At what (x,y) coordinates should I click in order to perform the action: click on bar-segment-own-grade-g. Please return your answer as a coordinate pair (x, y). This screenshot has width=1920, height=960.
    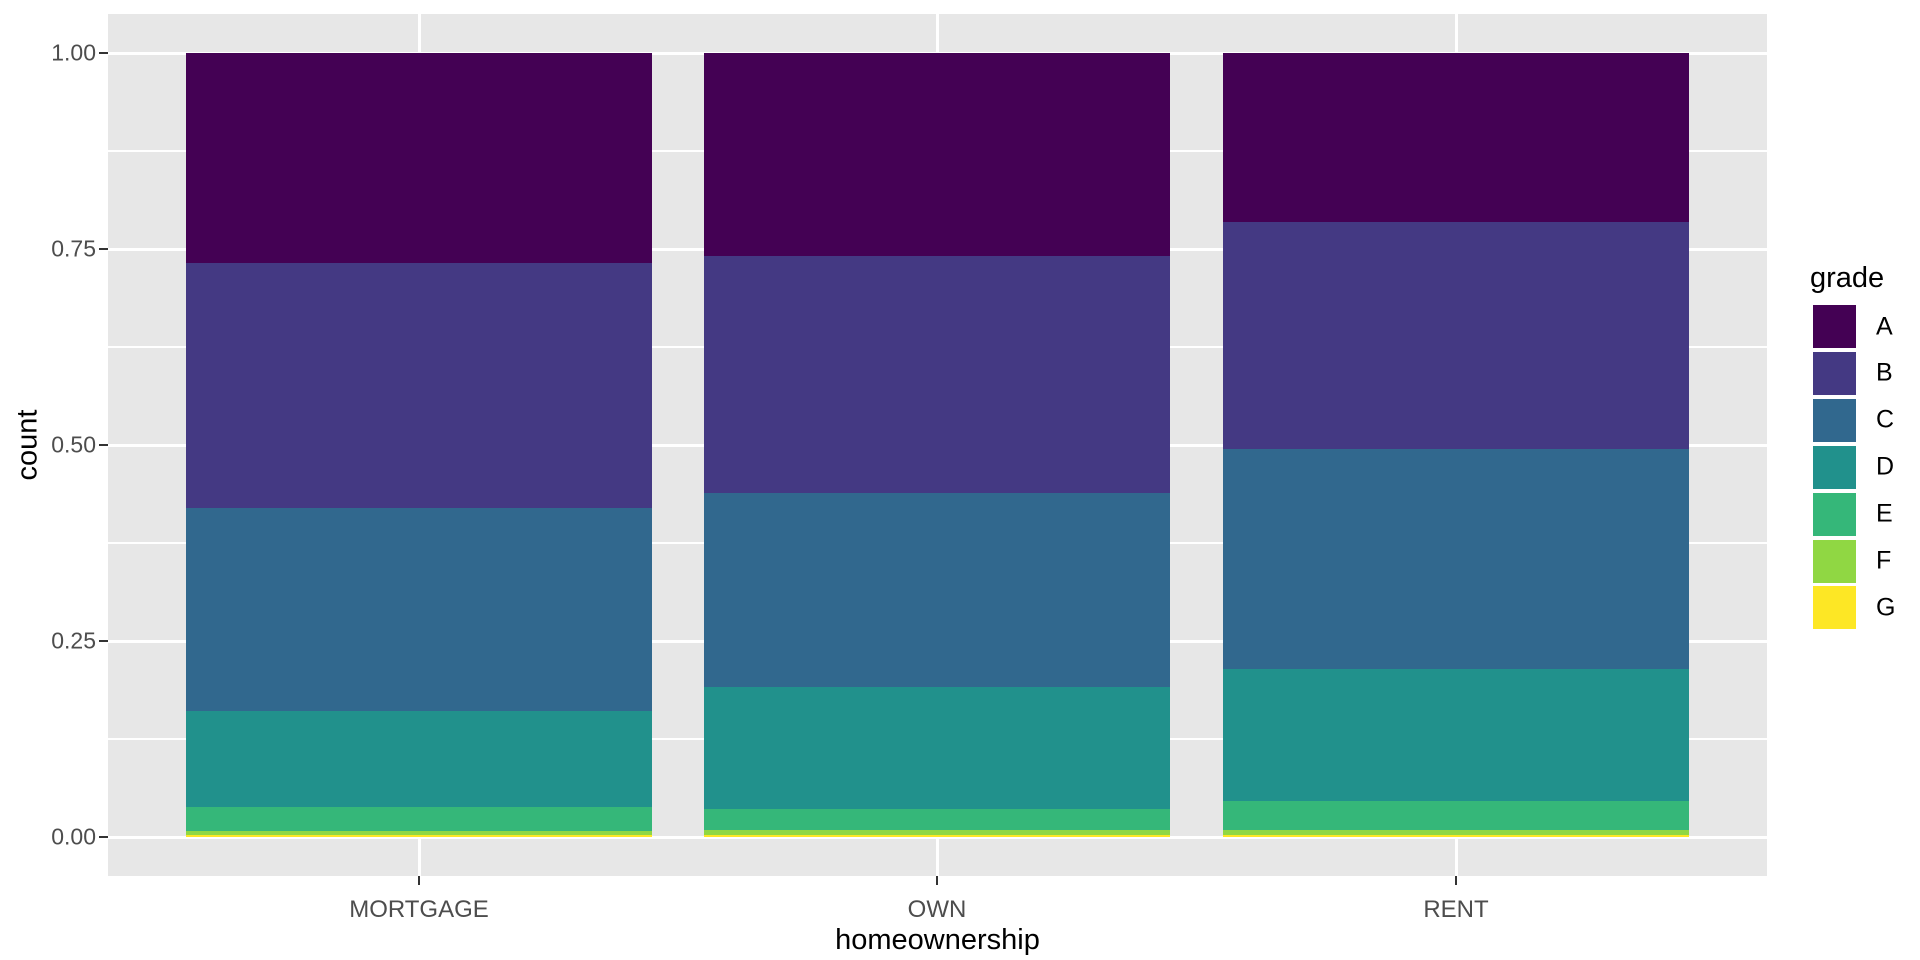
    Looking at the image, I should click on (937, 835).